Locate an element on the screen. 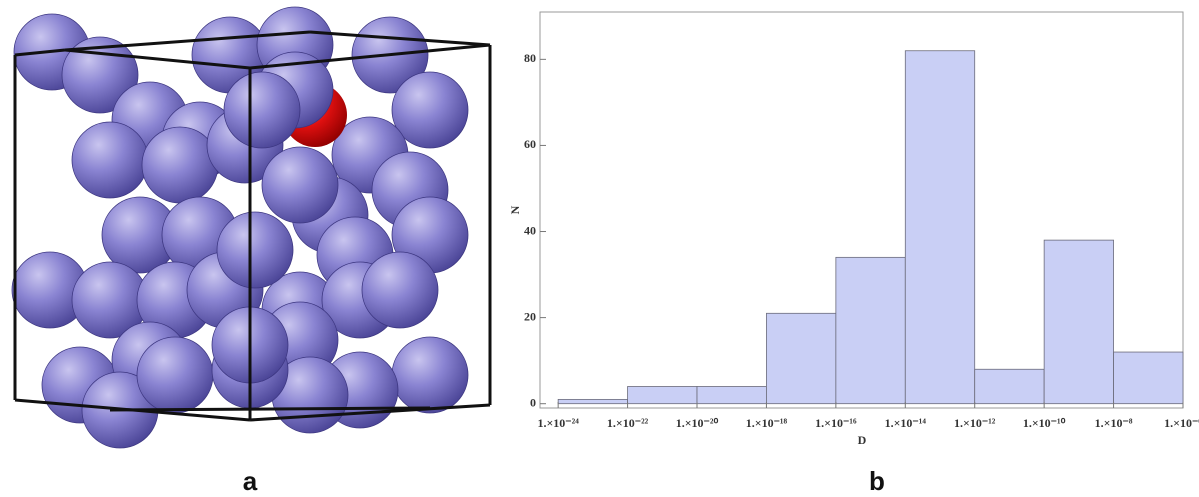 The width and height of the screenshot is (1199, 497). x-tick-label: 1.×10⁻²⁴ is located at coordinates (558, 423).